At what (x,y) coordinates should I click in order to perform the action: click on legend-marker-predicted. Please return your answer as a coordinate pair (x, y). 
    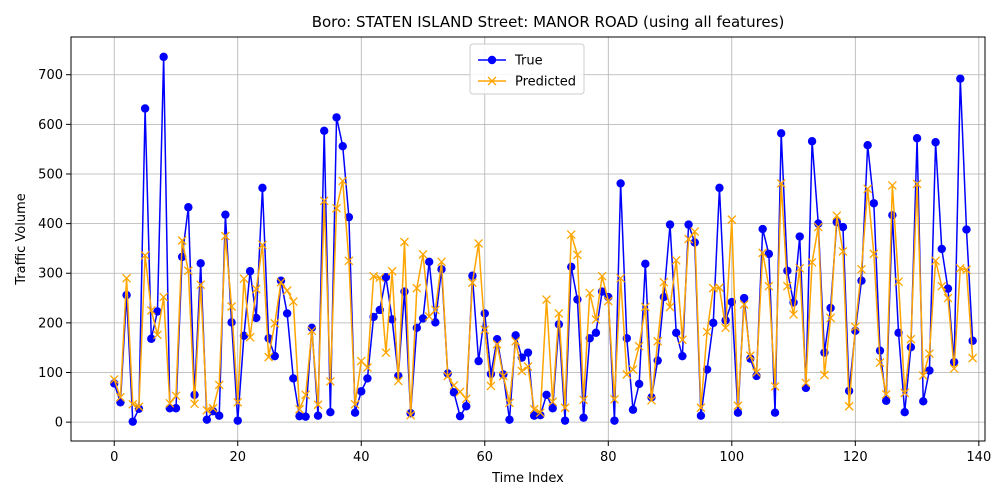
    Looking at the image, I should click on (492, 81).